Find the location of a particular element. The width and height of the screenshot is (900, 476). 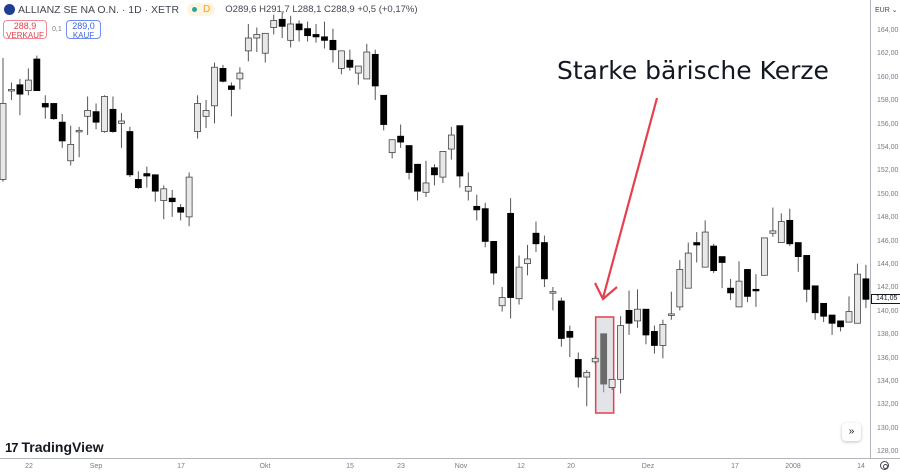

price-tick-label: 144,00 is located at coordinates (888, 264).